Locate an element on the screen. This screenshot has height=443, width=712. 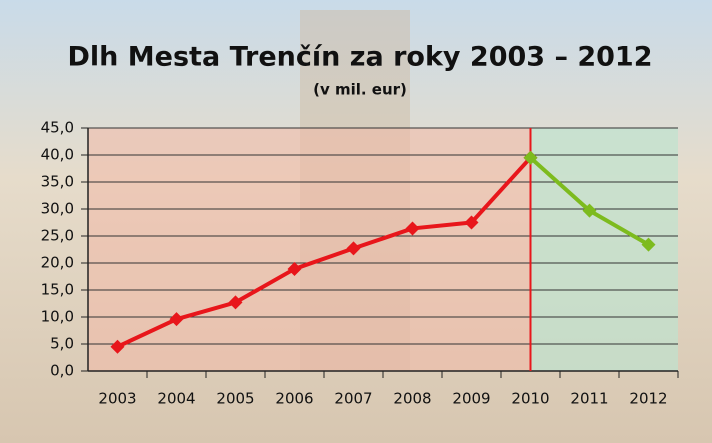
y-tick-label: 30,0 is located at coordinates (57, 209).